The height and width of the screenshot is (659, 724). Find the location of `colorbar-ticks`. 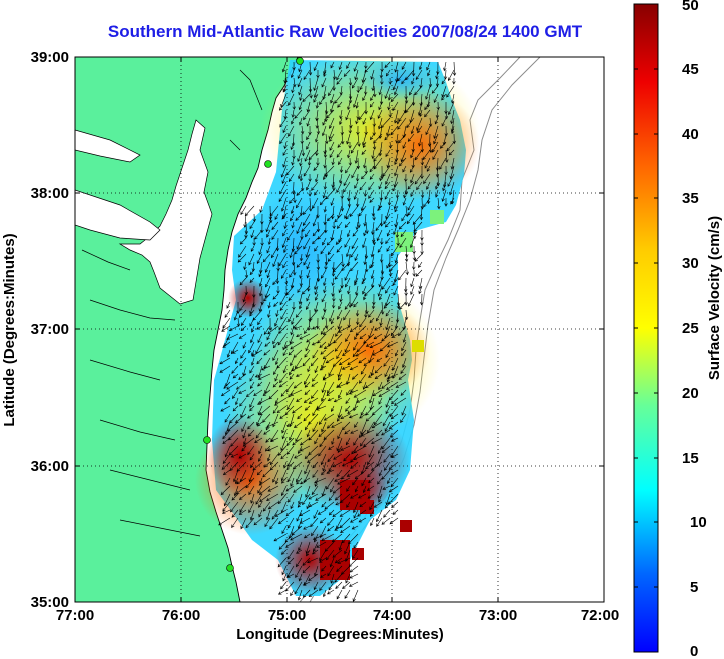

colorbar-ticks is located at coordinates (646, 328).